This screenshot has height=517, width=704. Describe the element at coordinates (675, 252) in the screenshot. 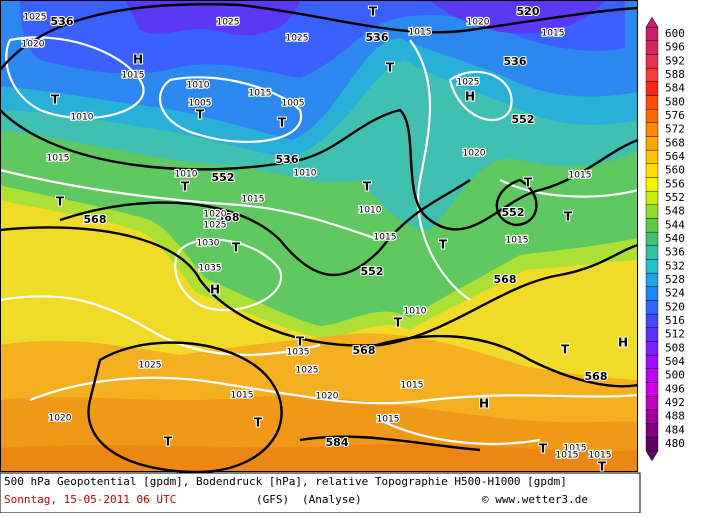

I see `legend-label: 536` at that location.